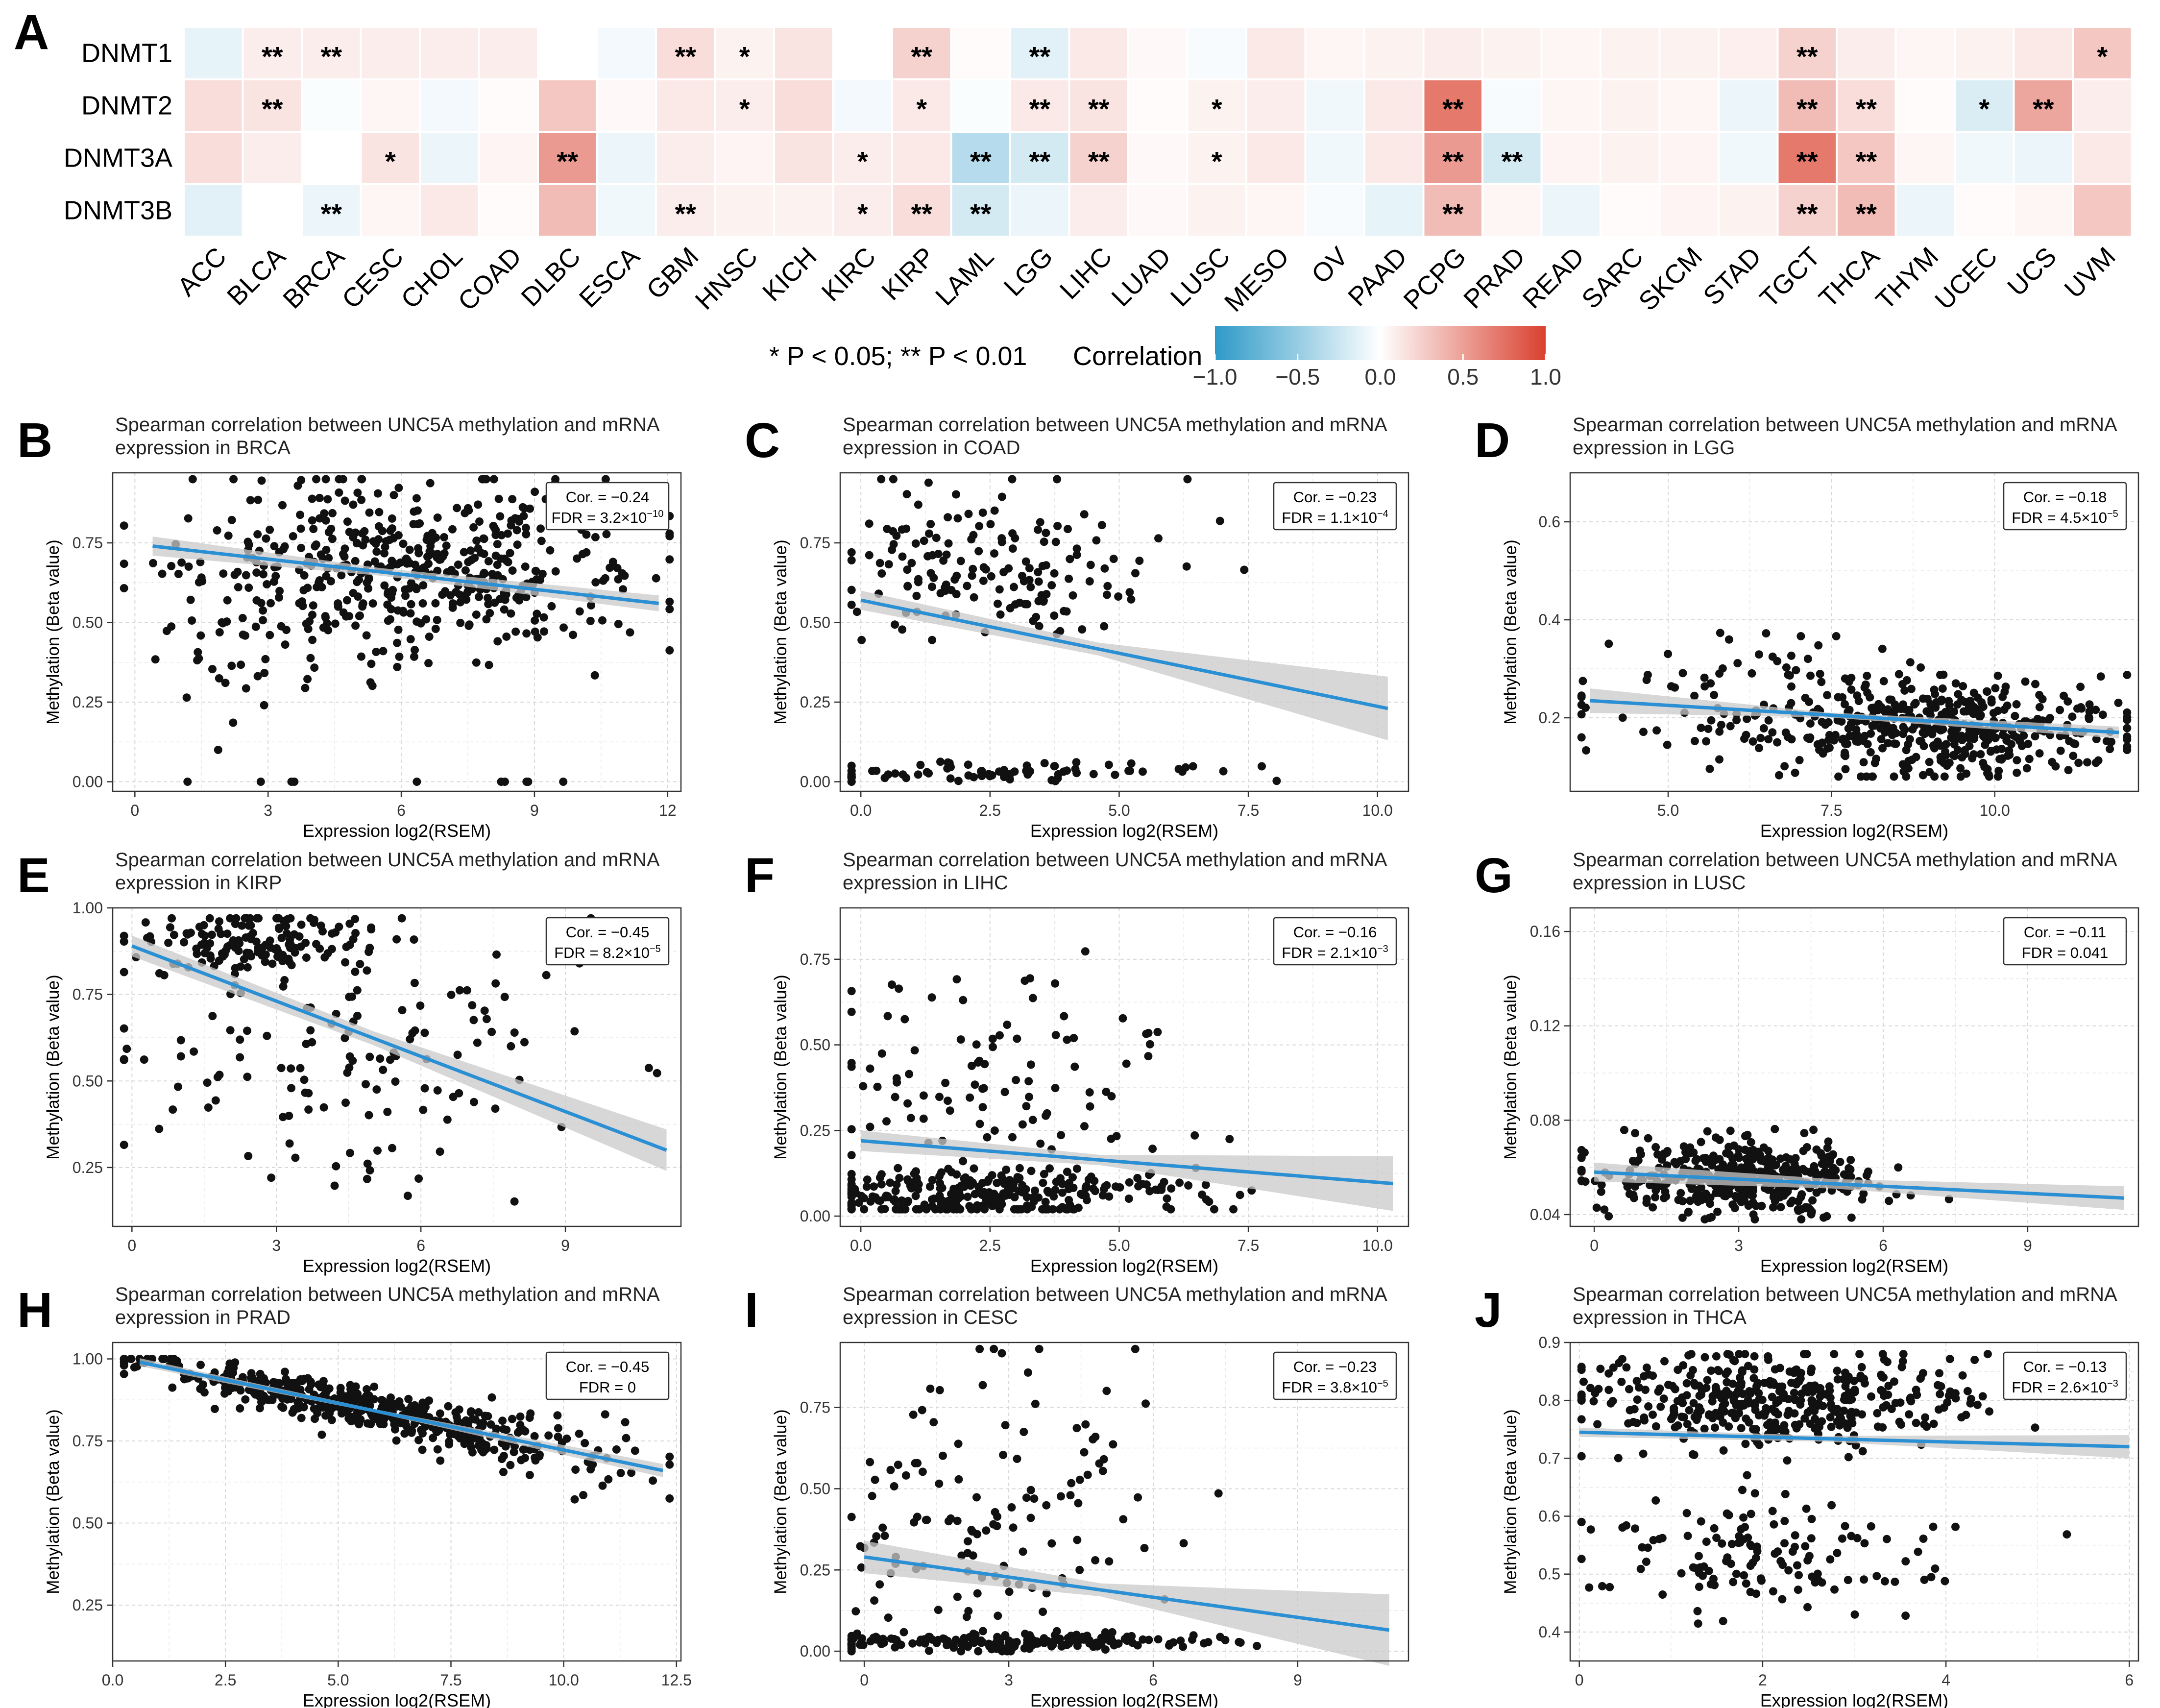  Describe the element at coordinates (815, 702) in the screenshot. I see `y-tick-label: 0.25` at that location.